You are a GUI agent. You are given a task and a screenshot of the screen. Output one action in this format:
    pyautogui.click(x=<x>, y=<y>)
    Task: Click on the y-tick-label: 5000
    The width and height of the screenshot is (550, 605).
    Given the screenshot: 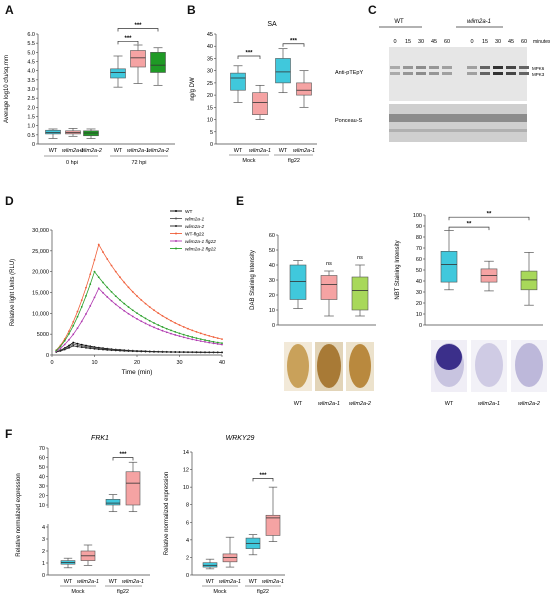 What is the action you would take?
    pyautogui.click(x=43, y=335)
    